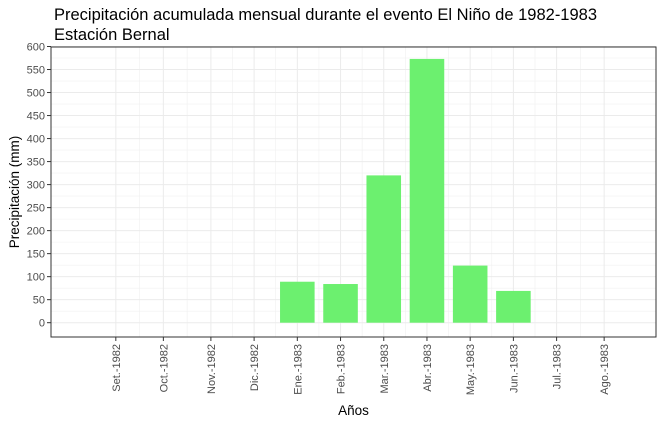 The width and height of the screenshot is (663, 425). What do you see at coordinates (471, 369) in the screenshot?
I see `x-tick-label: May.-1983` at bounding box center [471, 369].